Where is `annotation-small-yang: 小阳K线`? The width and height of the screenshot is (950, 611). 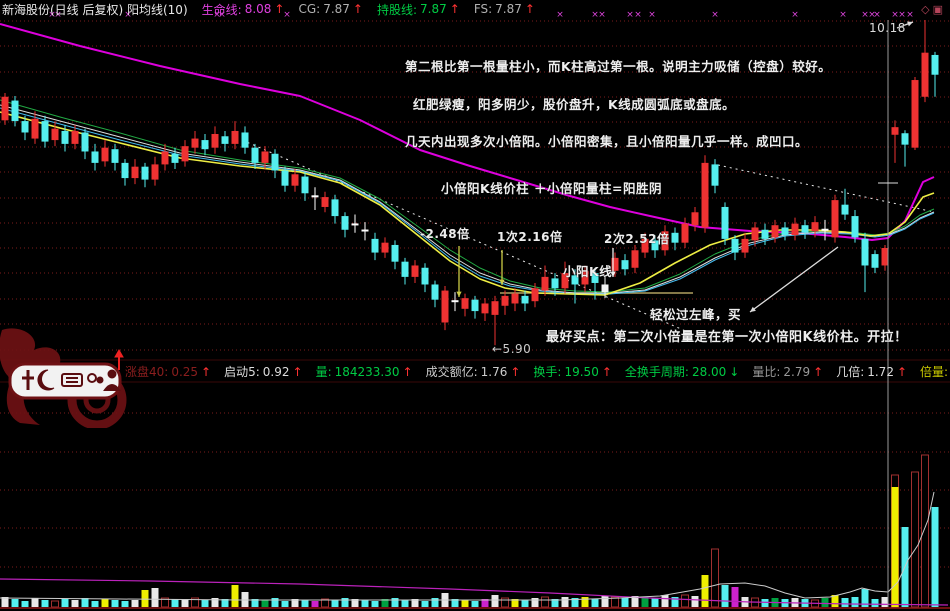
annotation-small-yang: 小阳K线 is located at coordinates (588, 271).